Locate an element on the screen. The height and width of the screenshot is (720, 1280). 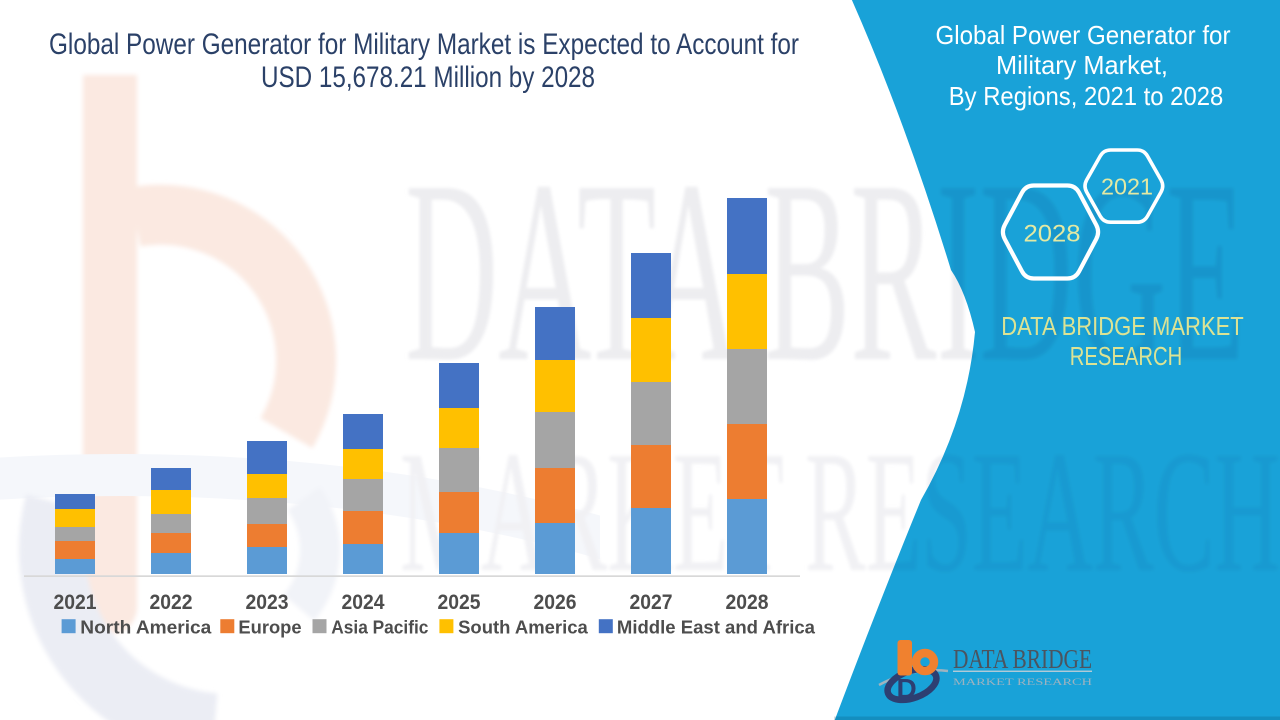
svg-text: North America is located at coordinates (146, 627).